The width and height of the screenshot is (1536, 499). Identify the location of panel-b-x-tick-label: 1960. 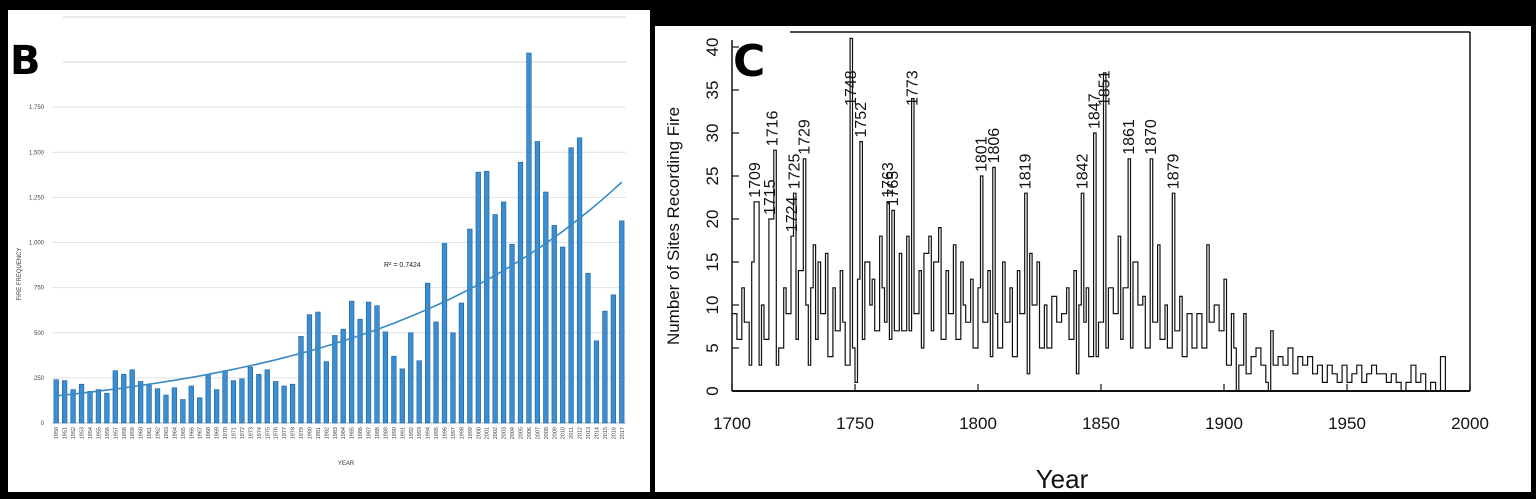
(142, 433).